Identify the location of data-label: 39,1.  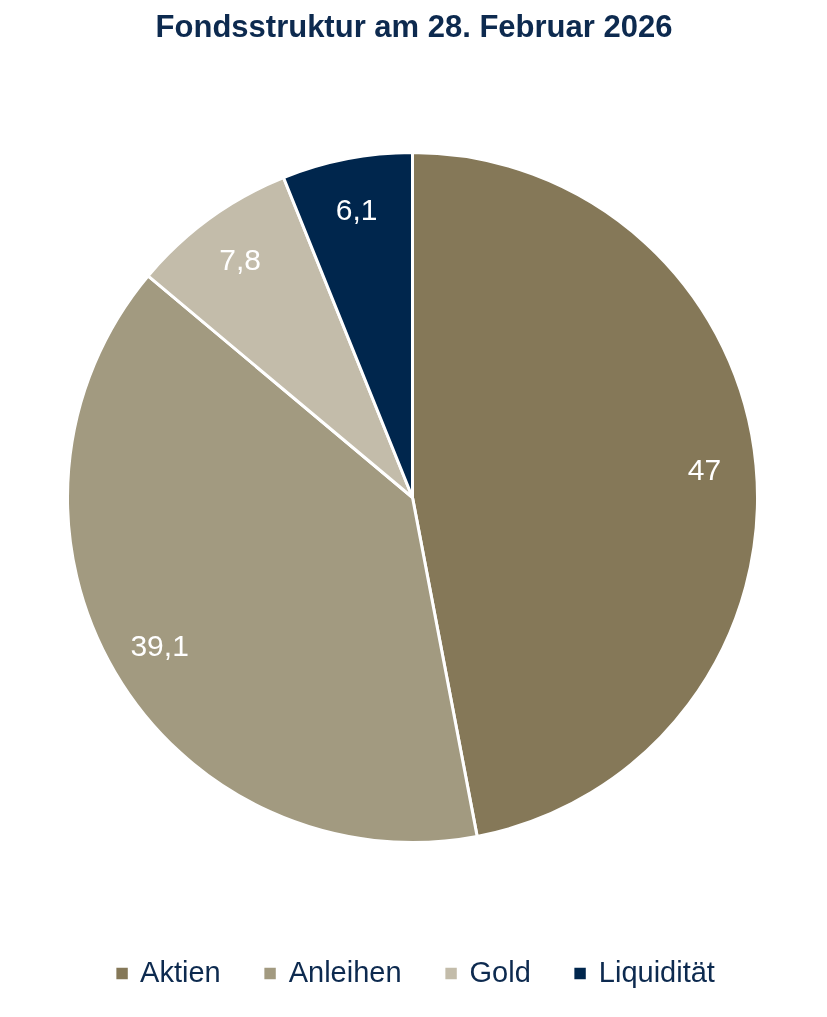
(159, 645).